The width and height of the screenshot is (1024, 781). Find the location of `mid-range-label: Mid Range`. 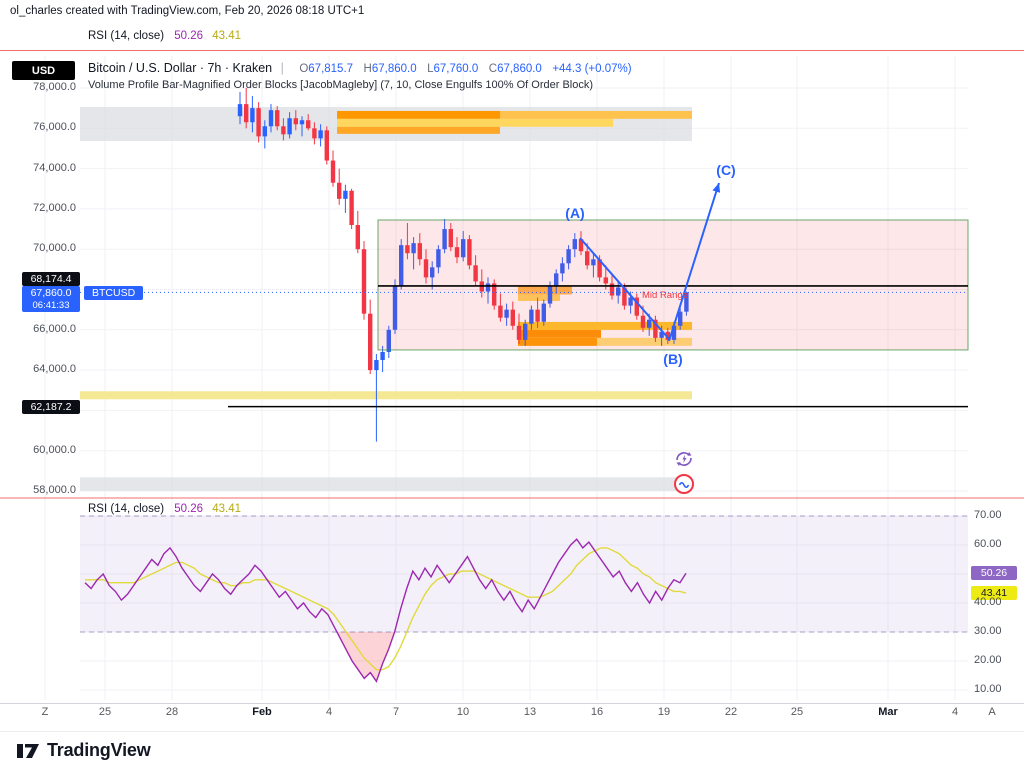

mid-range-label: Mid Range is located at coordinates (665, 295).